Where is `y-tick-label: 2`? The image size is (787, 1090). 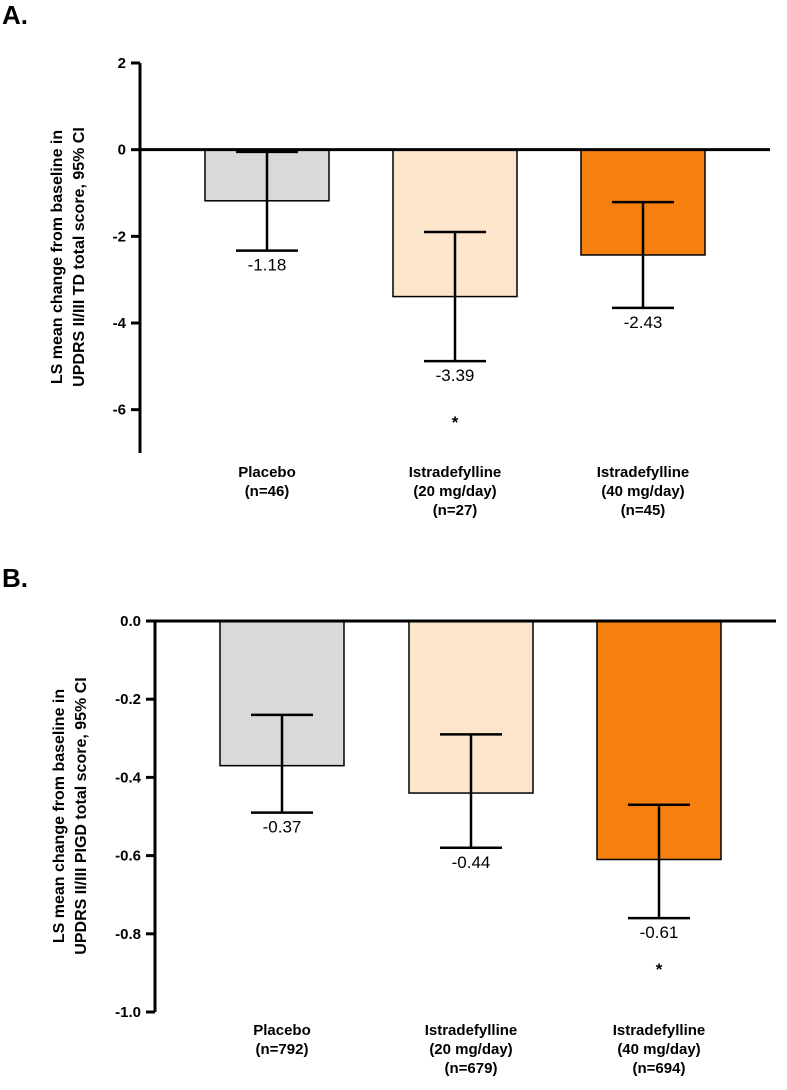
y-tick-label: 2 is located at coordinates (122, 63).